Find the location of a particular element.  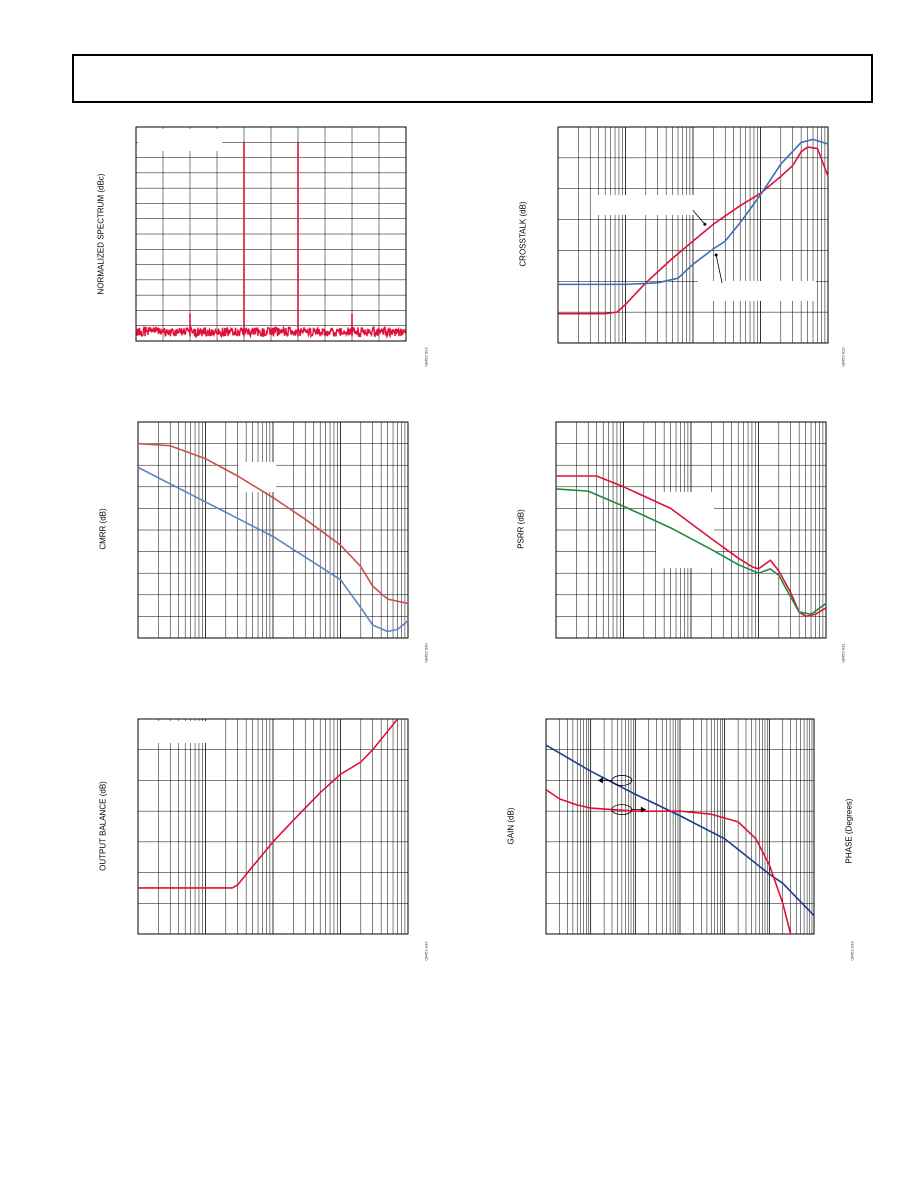

series-line-blue is located at coordinates (693, 212).